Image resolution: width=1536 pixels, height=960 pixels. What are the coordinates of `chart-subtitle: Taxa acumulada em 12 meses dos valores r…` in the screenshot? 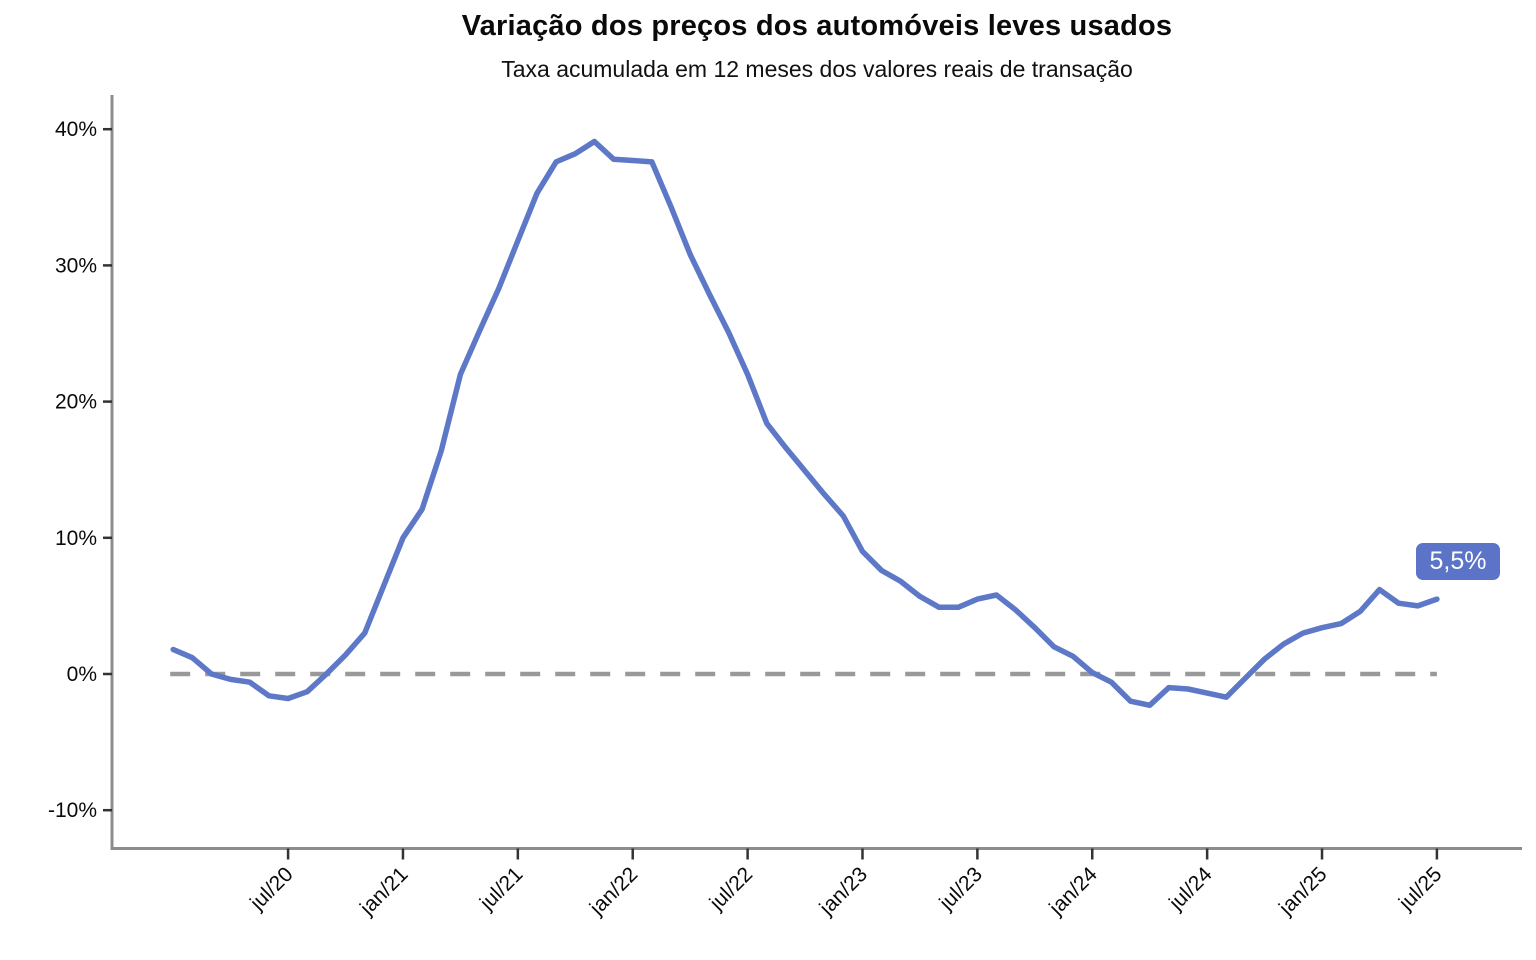 It's located at (817, 69).